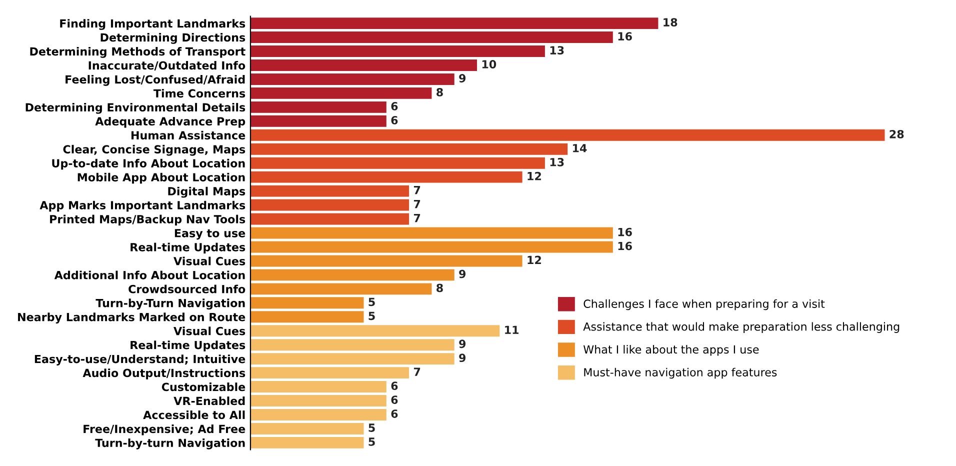 The width and height of the screenshot is (956, 466). I want to click on y-tick-label: Human Assistance, so click(188, 135).